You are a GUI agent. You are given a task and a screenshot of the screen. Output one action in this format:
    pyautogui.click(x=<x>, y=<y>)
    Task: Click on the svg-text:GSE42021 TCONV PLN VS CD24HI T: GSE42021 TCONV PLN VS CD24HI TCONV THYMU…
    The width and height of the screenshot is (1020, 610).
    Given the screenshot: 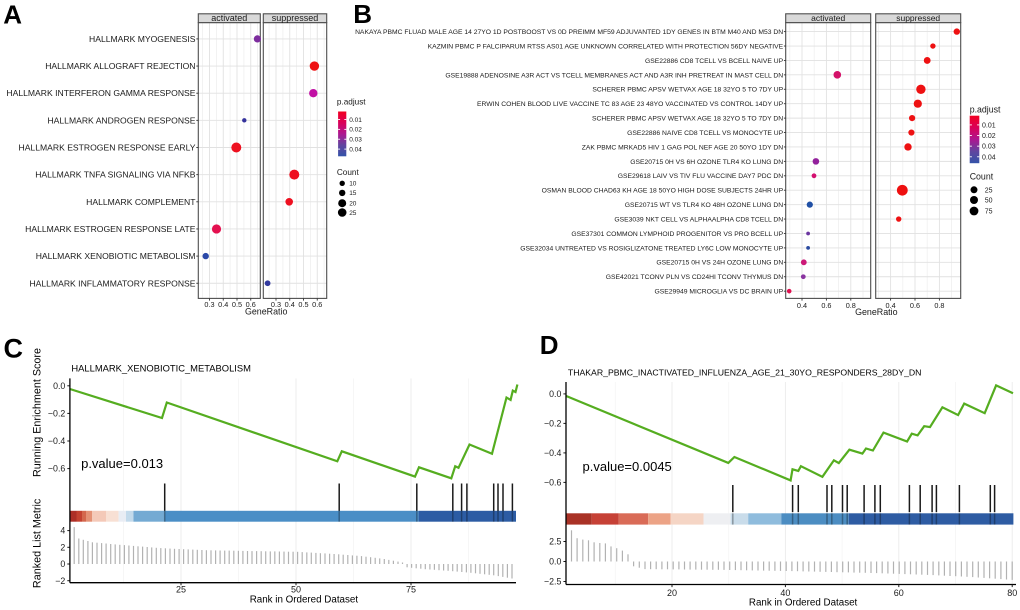 What is the action you would take?
    pyautogui.click(x=695, y=277)
    